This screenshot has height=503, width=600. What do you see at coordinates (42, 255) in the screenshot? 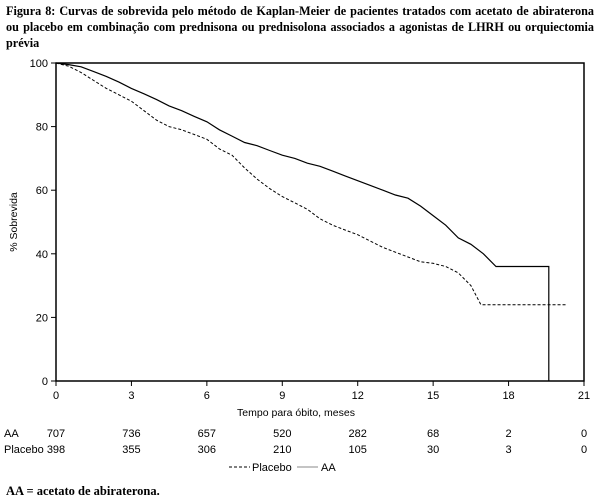
I see `y-tick-label: 40` at bounding box center [42, 255].